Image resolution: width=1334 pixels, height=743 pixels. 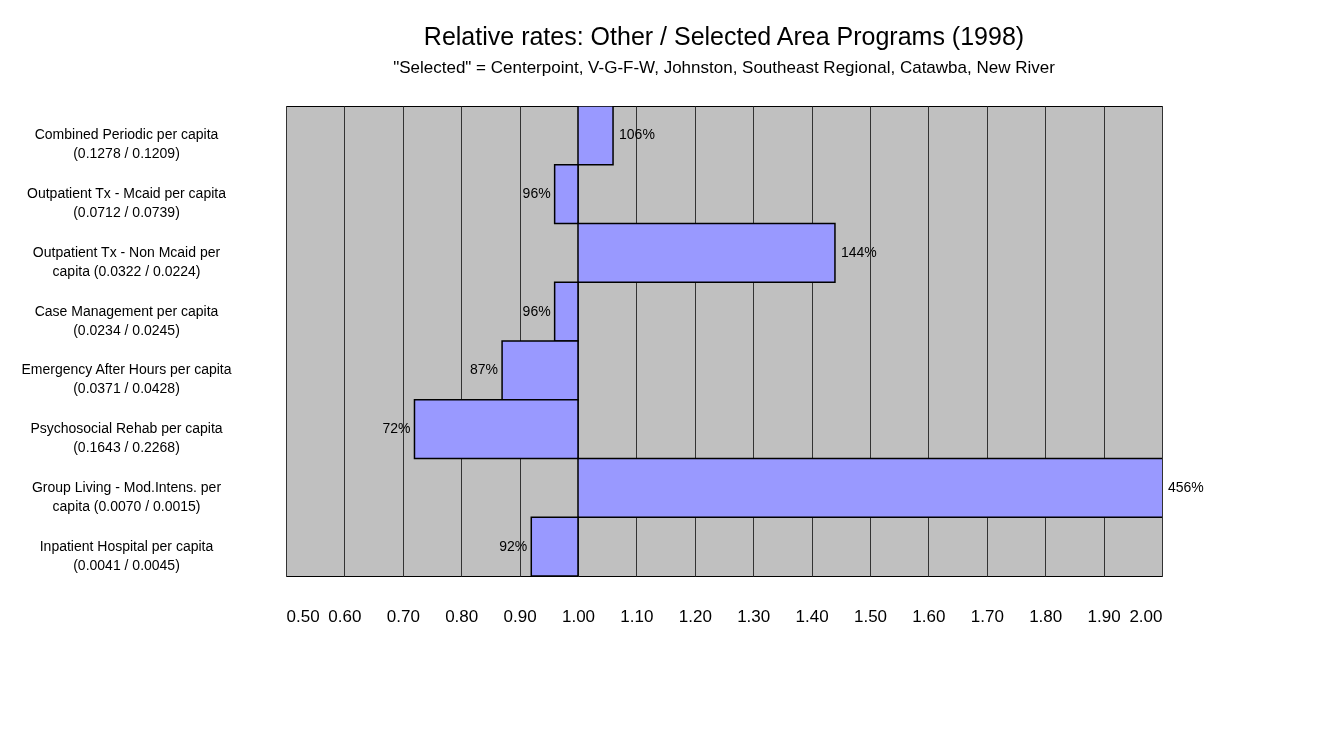 What do you see at coordinates (345, 616) in the screenshot?
I see `x-tick-label: 0.60` at bounding box center [345, 616].